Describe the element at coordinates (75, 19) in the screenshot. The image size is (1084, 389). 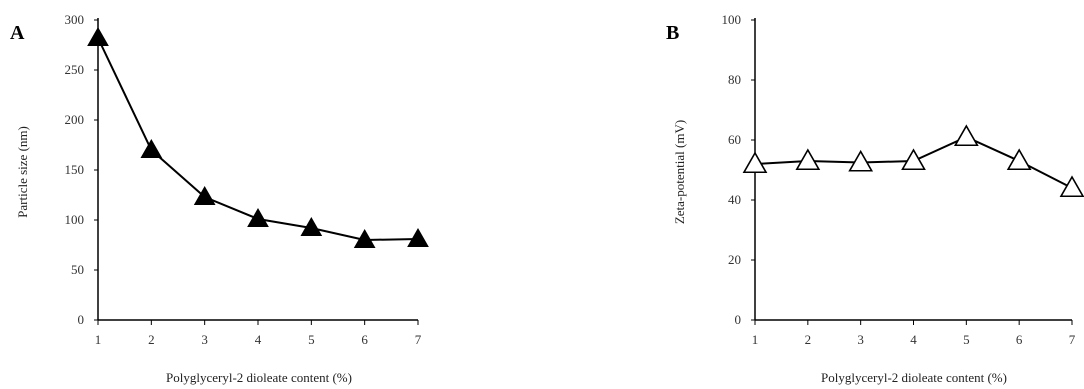
I see `panel-a-y-tick-label: 300` at that location.